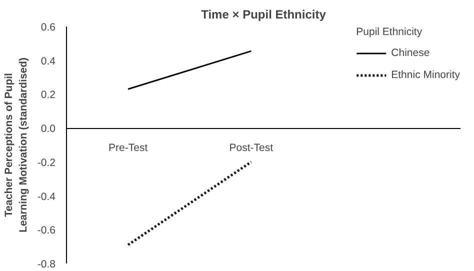  What do you see at coordinates (128, 148) in the screenshot?
I see `x-tick-label: Pre-Test` at bounding box center [128, 148].